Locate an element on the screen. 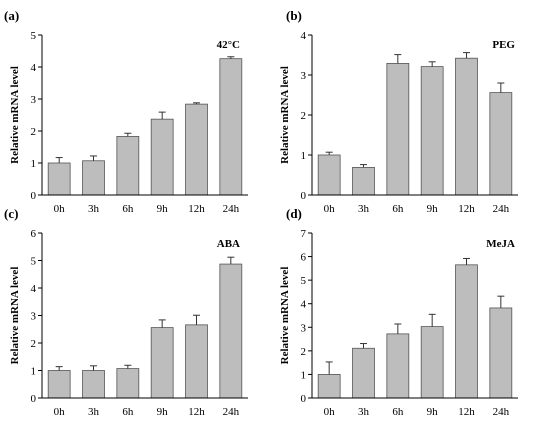 This screenshot has width=550, height=430. panel-label: (d) is located at coordinates (294, 213).